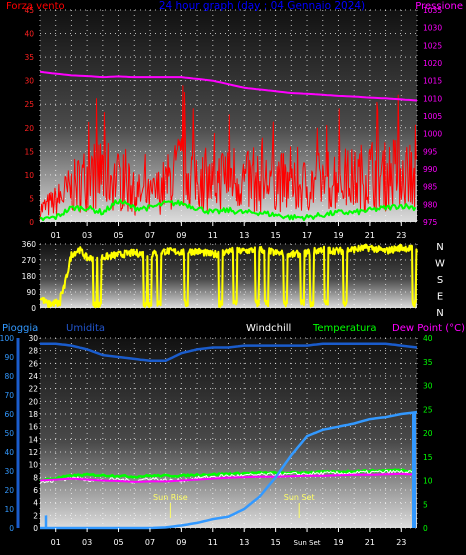 The image size is (466, 555). What do you see at coordinates (428, 433) in the screenshot?
I see `temperature-y-tick-label: 20` at bounding box center [428, 433].